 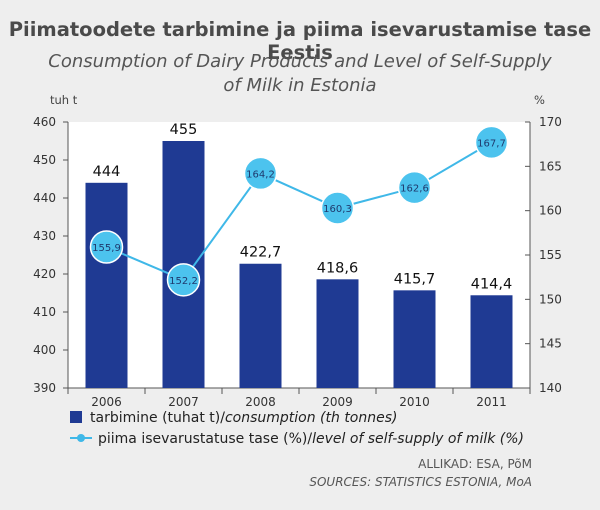 What do you see at coordinates (311, 418) in the screenshot?
I see `legend-bars-label-en: consumption (th tonnes)` at bounding box center [311, 418].